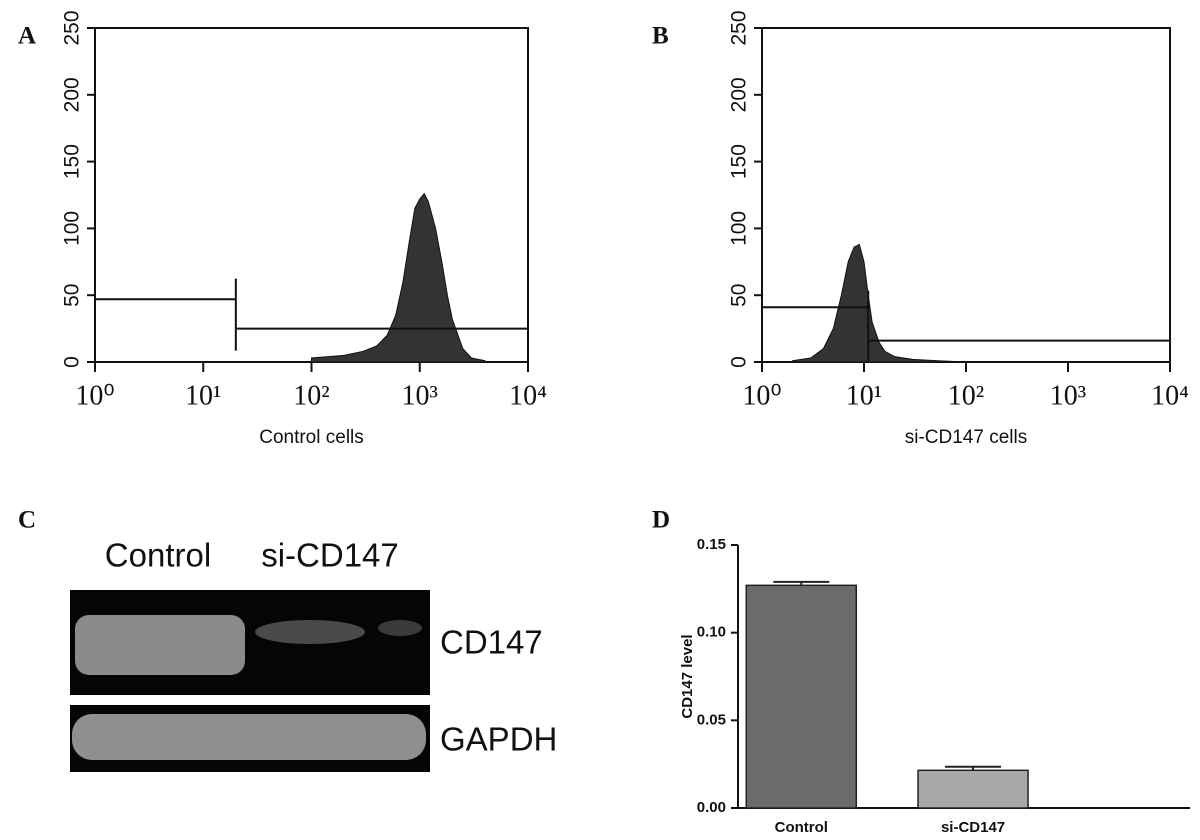 The image size is (1200, 840). What do you see at coordinates (158, 555) in the screenshot?
I see `lane-label: Control` at bounding box center [158, 555].